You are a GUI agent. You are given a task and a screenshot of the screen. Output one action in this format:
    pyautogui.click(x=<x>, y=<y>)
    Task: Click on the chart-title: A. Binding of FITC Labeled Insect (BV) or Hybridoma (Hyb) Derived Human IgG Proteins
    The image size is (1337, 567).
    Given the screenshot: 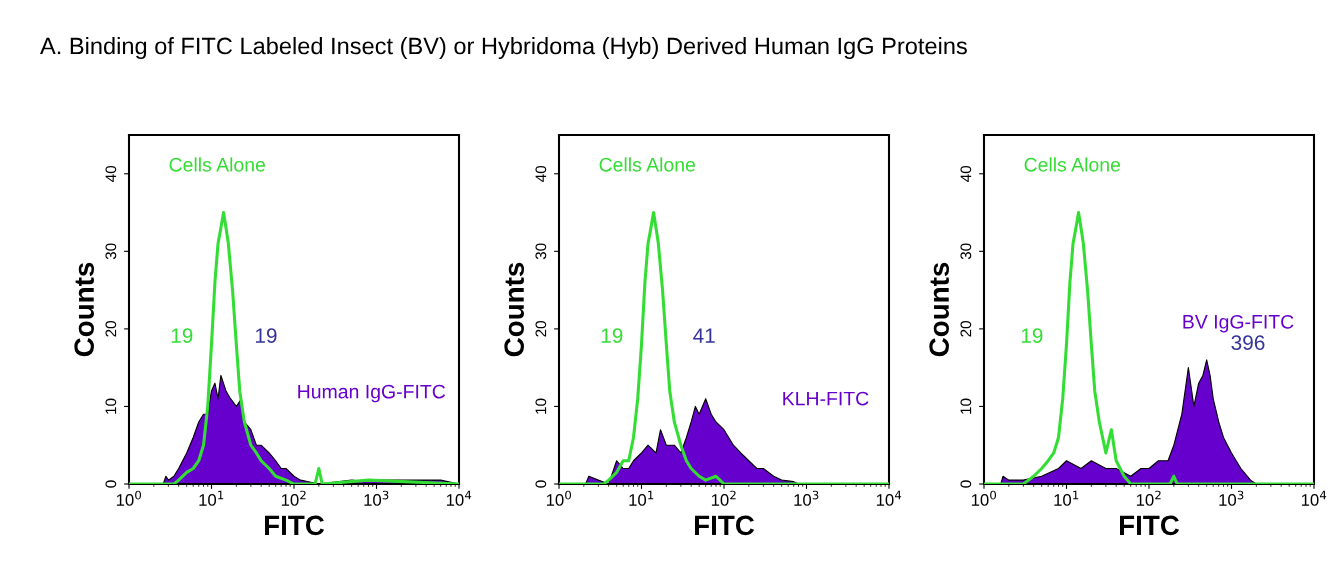 What is the action you would take?
    pyautogui.click(x=503, y=48)
    